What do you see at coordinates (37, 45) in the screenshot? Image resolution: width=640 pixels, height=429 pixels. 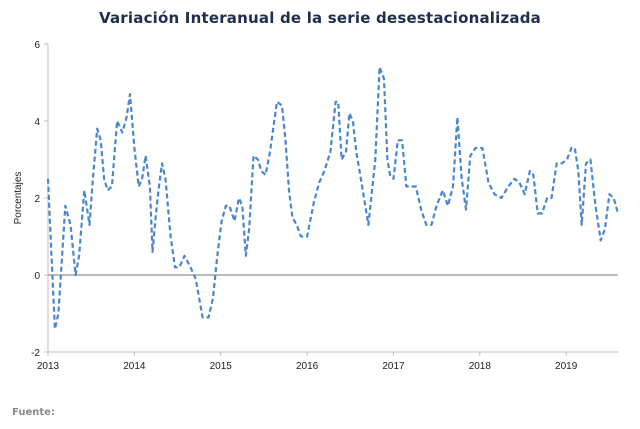 I see `y-tick-label: 6` at bounding box center [37, 45].